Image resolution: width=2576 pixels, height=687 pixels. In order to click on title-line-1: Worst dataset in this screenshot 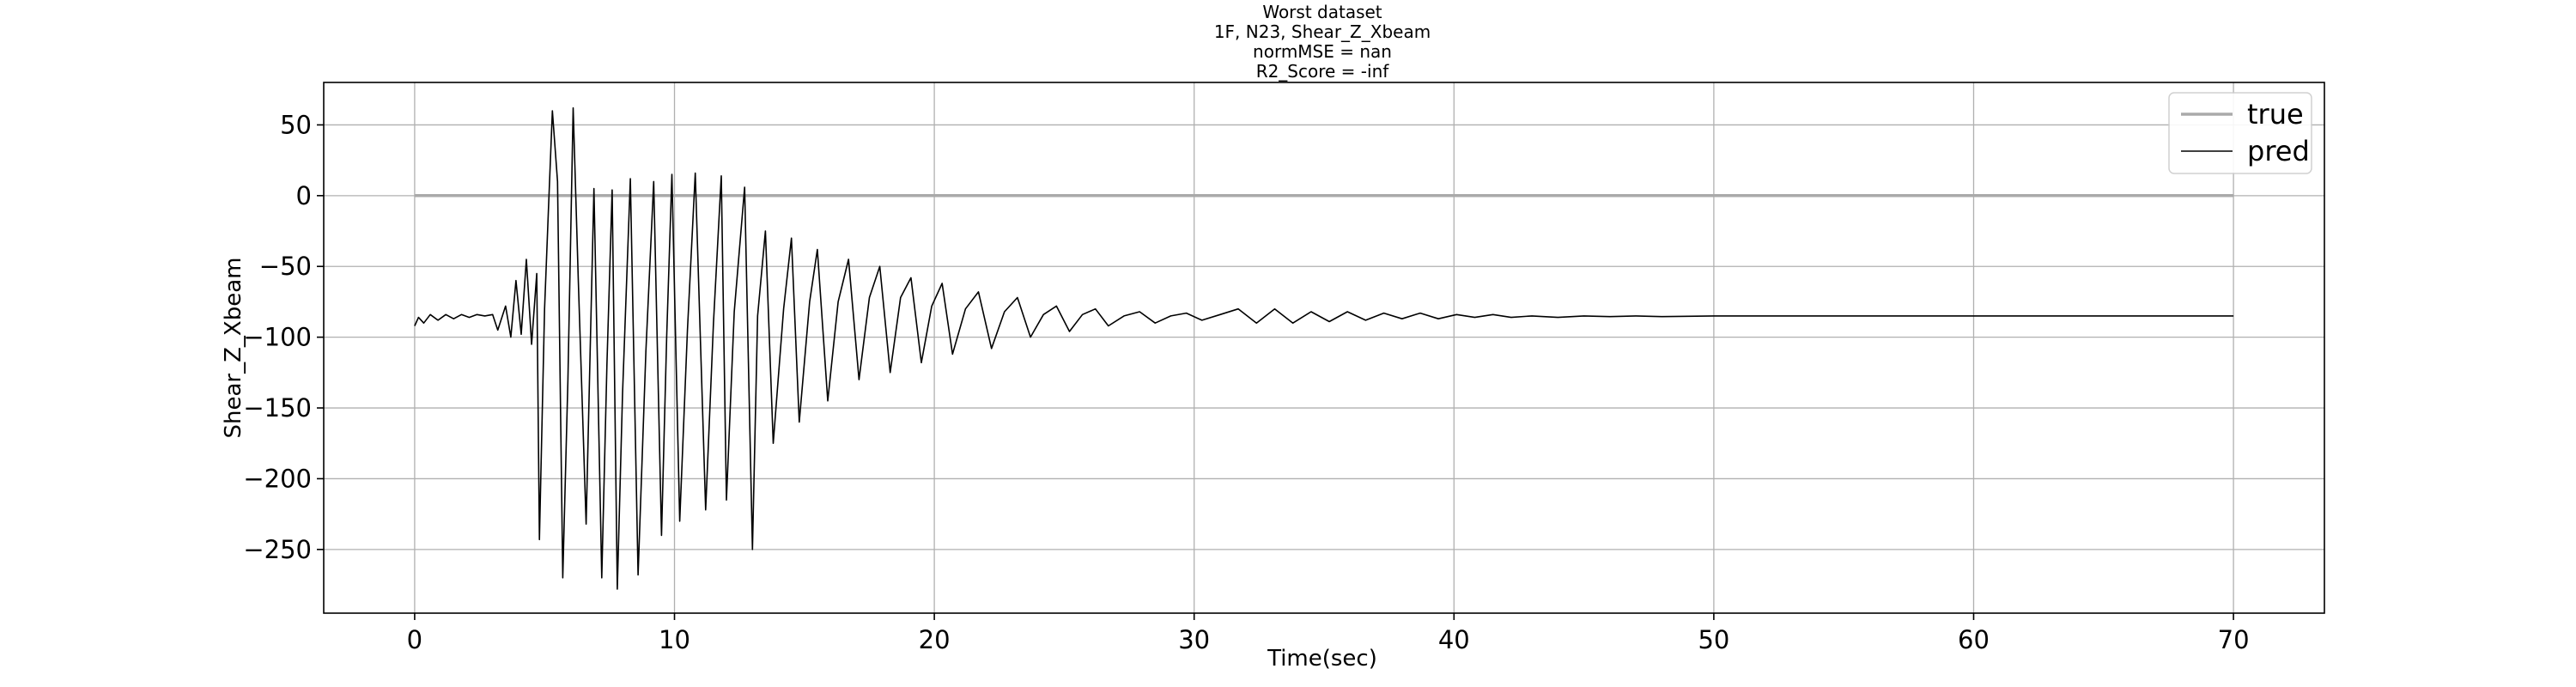, I will do `click(1322, 12)`.